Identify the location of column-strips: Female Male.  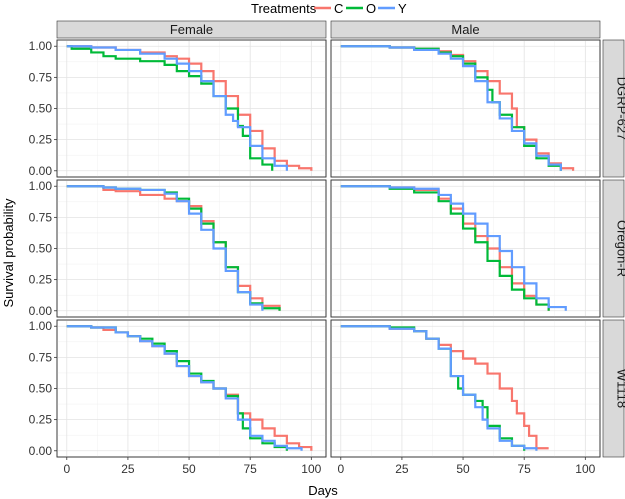
(328, 29).